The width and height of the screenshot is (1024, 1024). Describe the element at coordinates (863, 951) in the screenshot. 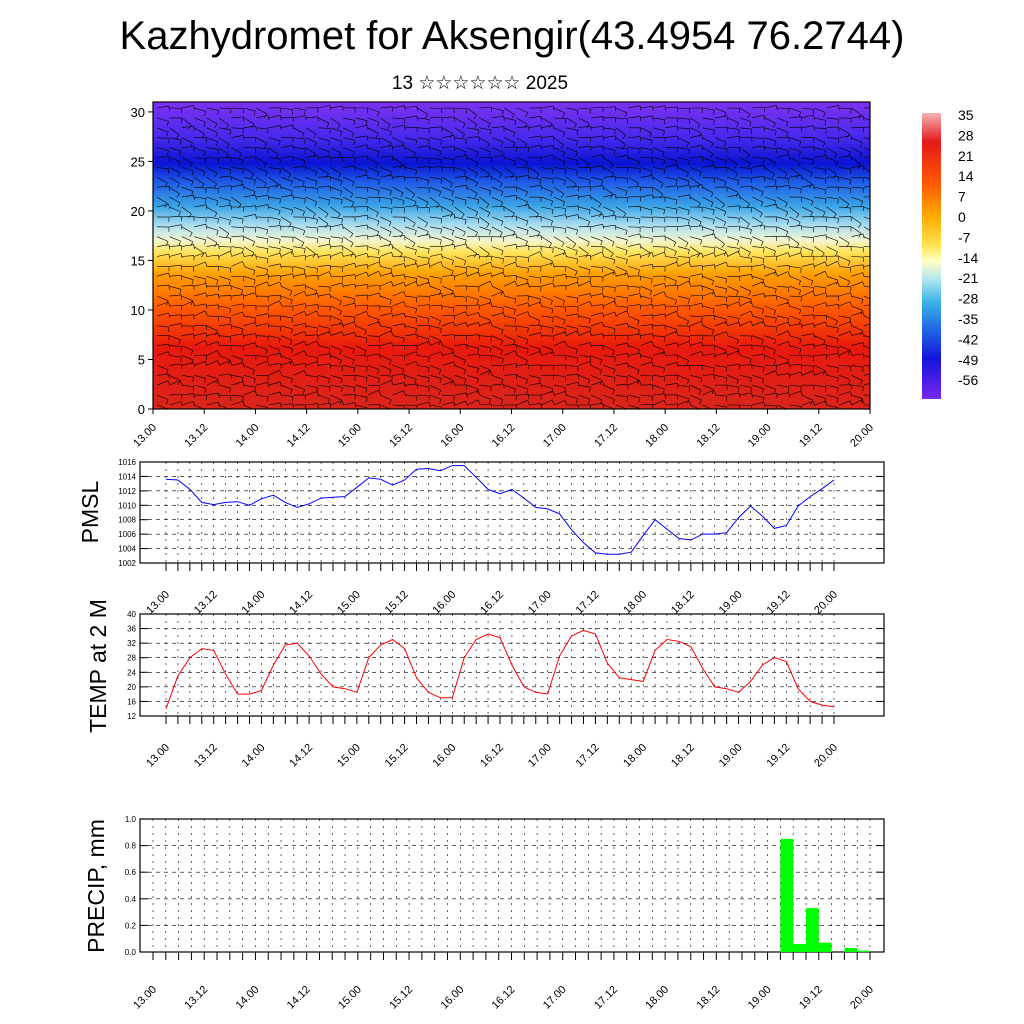

I see `precip-bar` at that location.